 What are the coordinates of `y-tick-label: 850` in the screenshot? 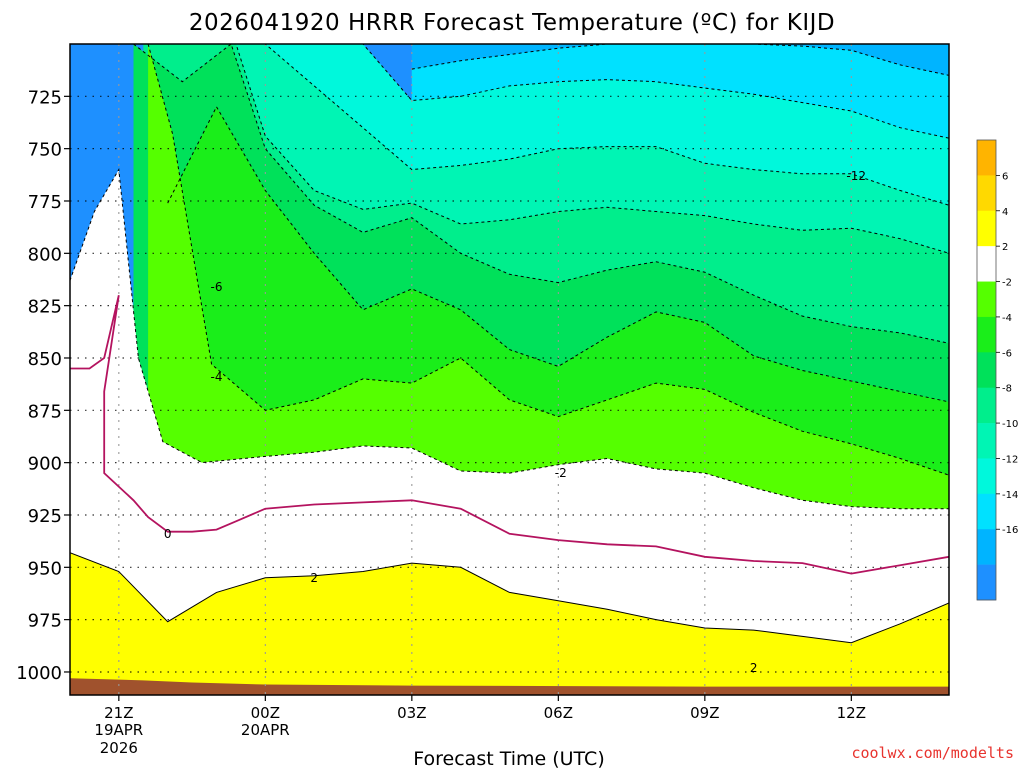 It's located at (45, 359).